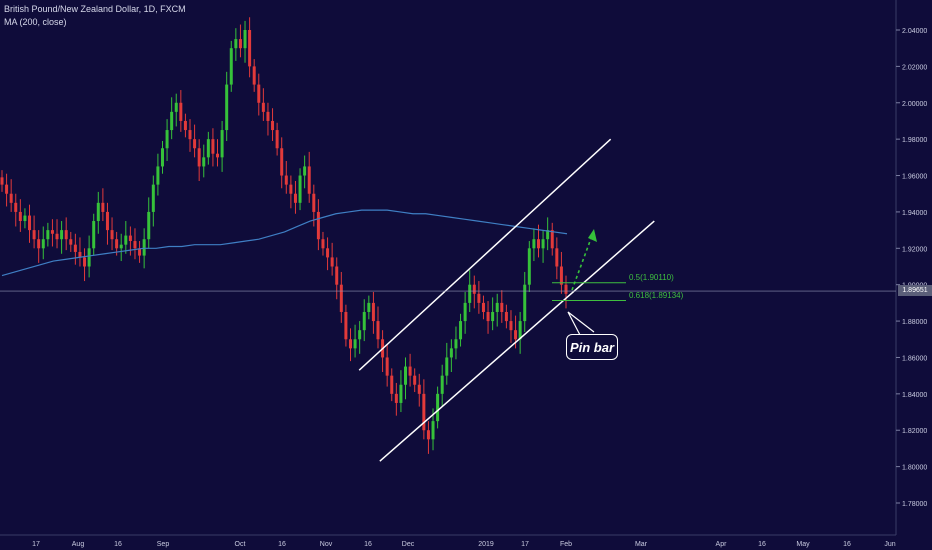 Image resolution: width=932 pixels, height=550 pixels. I want to click on x-tick-label: May, so click(803, 544).